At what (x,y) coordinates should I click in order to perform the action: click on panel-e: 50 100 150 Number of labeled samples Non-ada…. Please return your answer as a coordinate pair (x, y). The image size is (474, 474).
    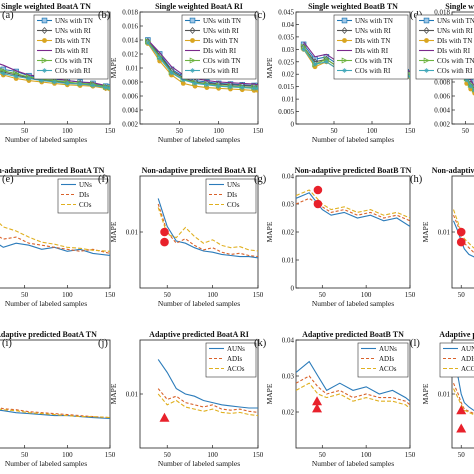
    Looking at the image, I should click on (58, 237).